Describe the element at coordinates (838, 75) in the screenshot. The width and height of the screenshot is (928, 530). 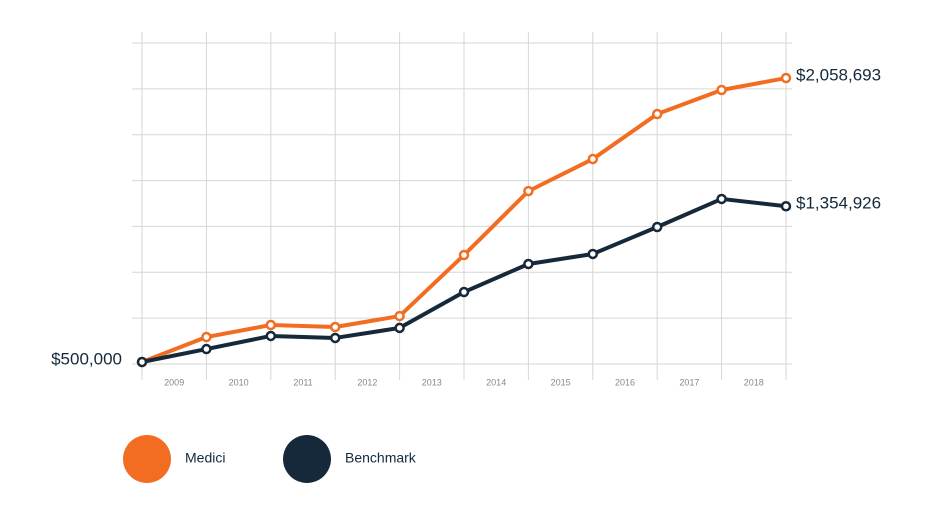
I see `value-label: $2,058,693` at that location.